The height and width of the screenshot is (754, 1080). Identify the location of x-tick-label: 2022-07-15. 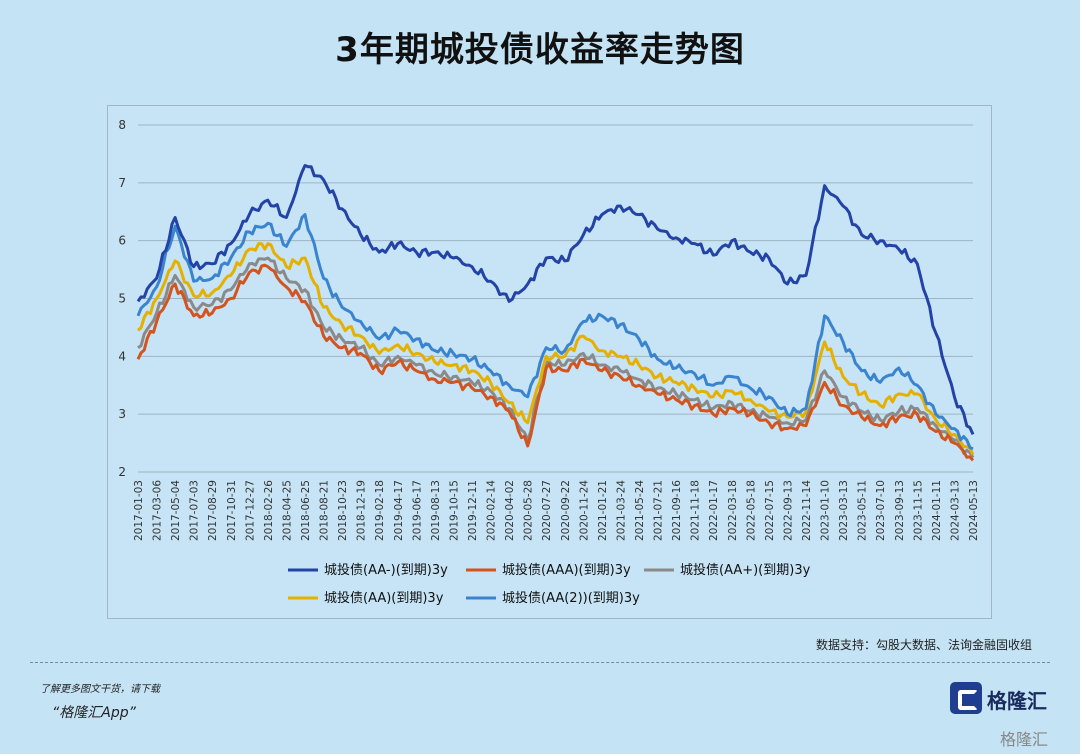
(770, 510).